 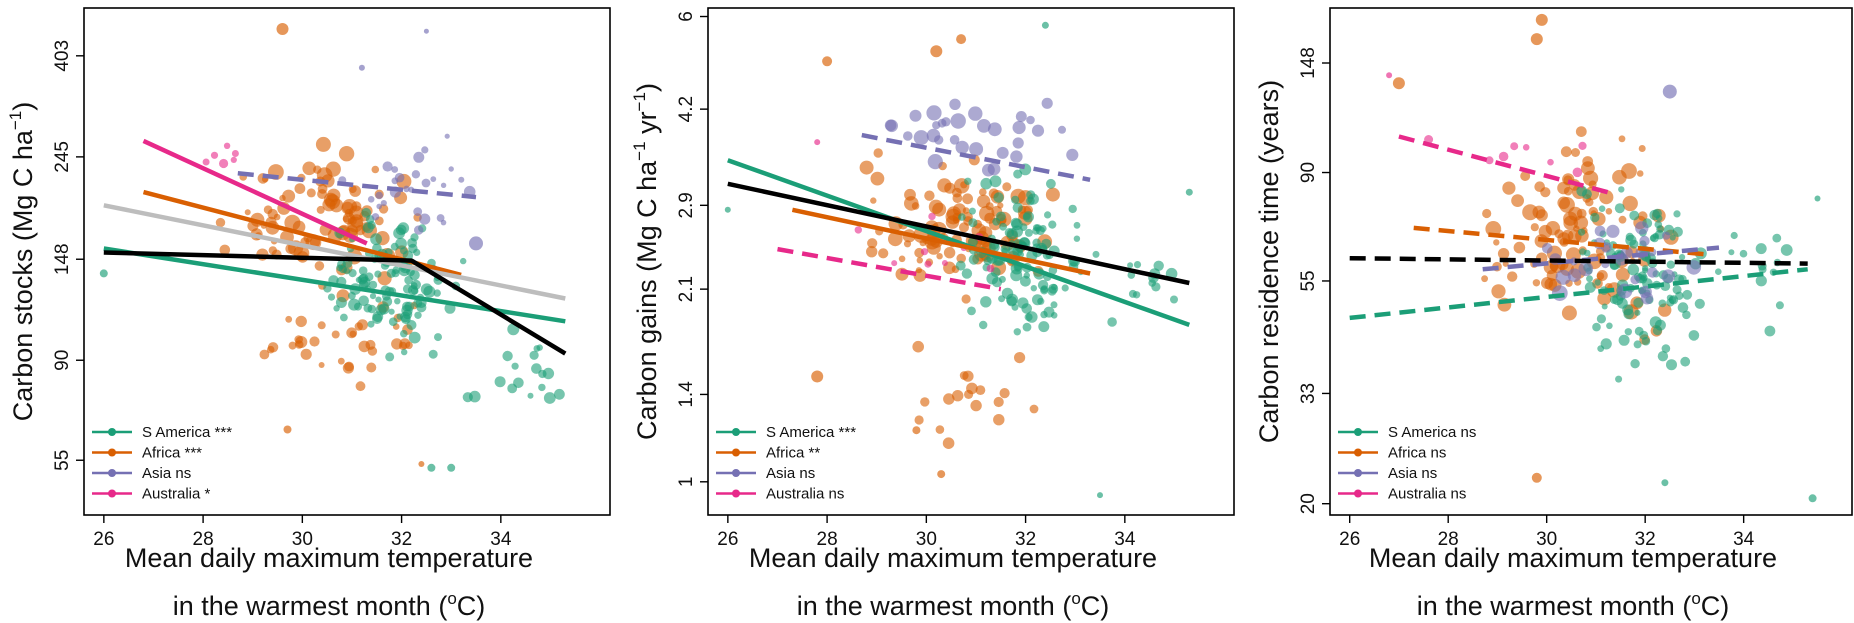 I want to click on fit-line-australia, so click(x=889, y=269).